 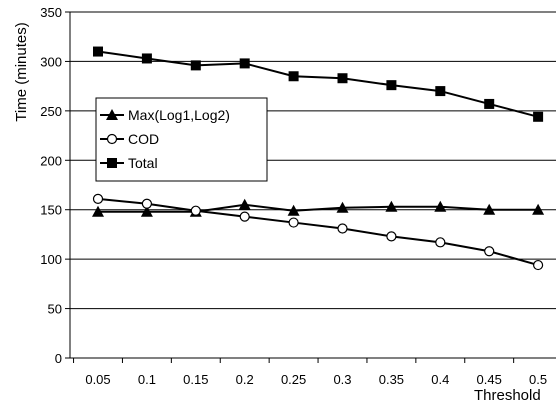 I want to click on legend-label: COD, so click(x=143, y=139).